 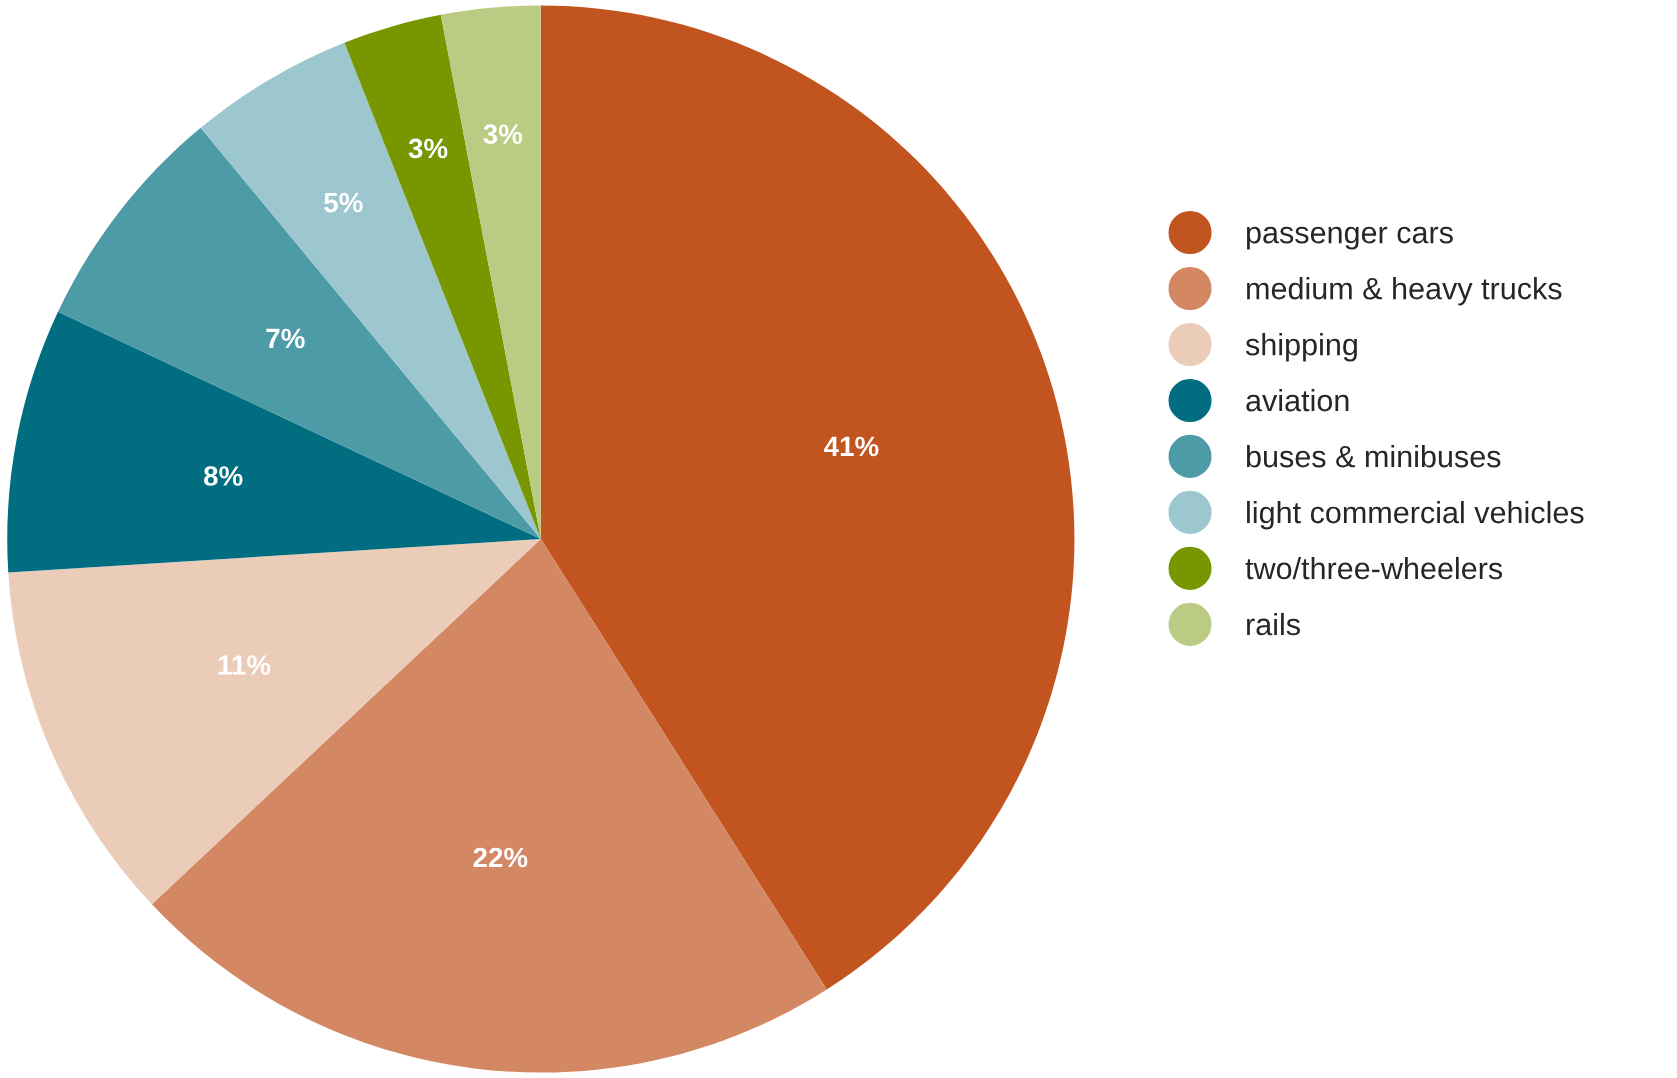 I want to click on data-label: 41%, so click(x=851, y=446).